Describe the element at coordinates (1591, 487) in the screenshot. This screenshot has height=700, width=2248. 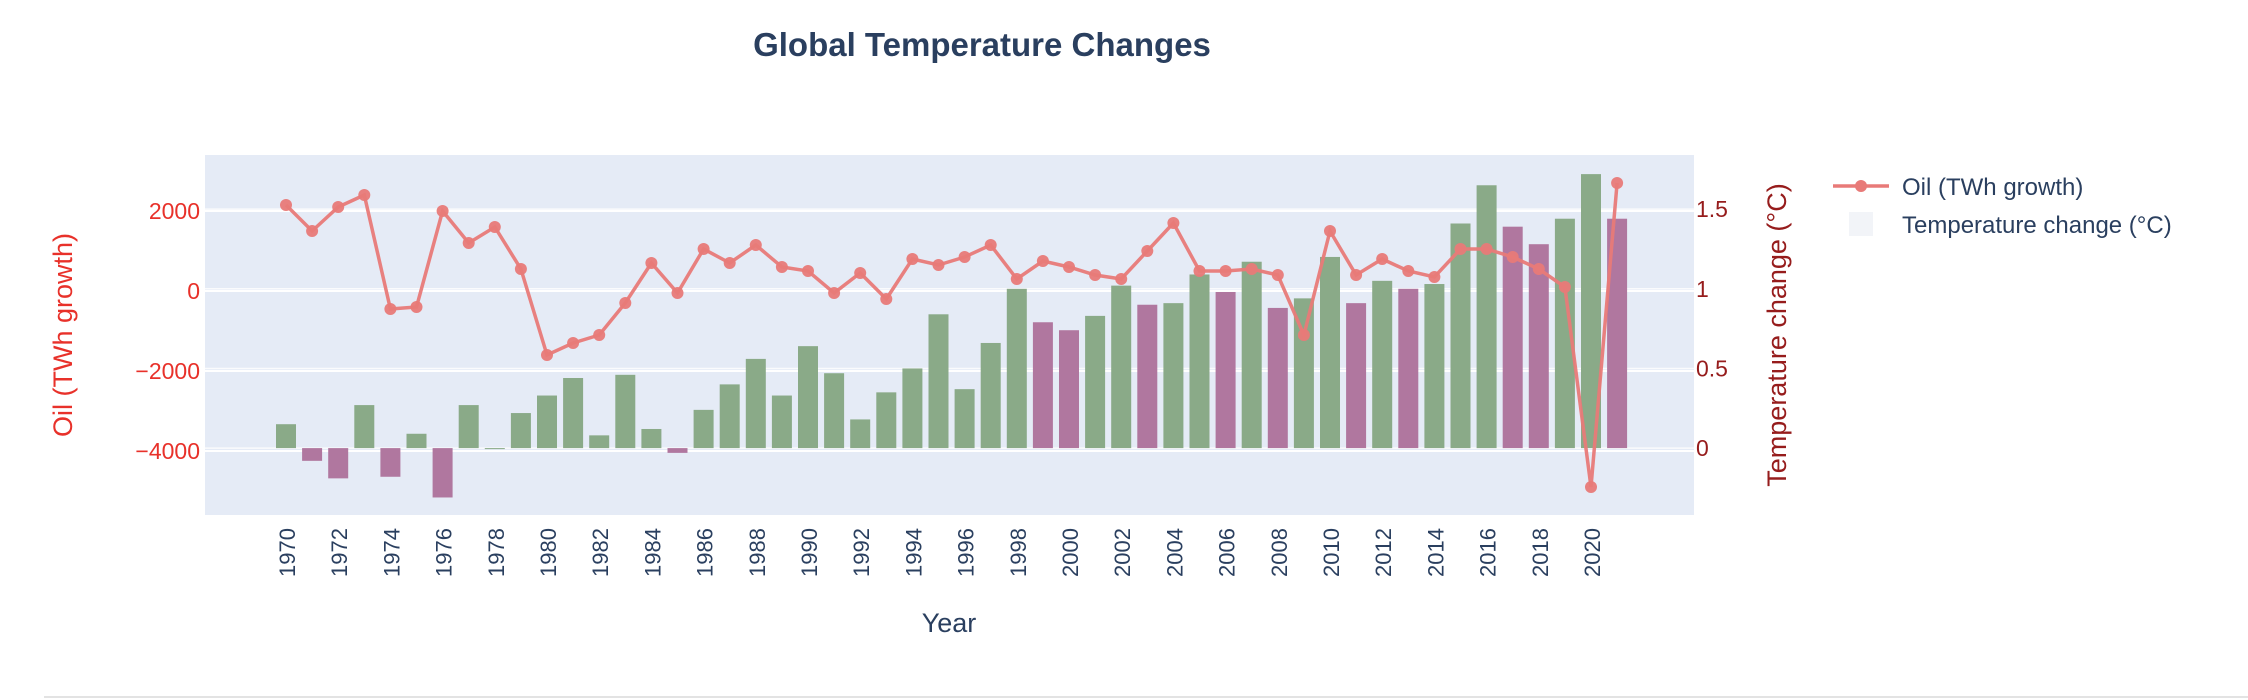
I see `oil-point-2020` at that location.